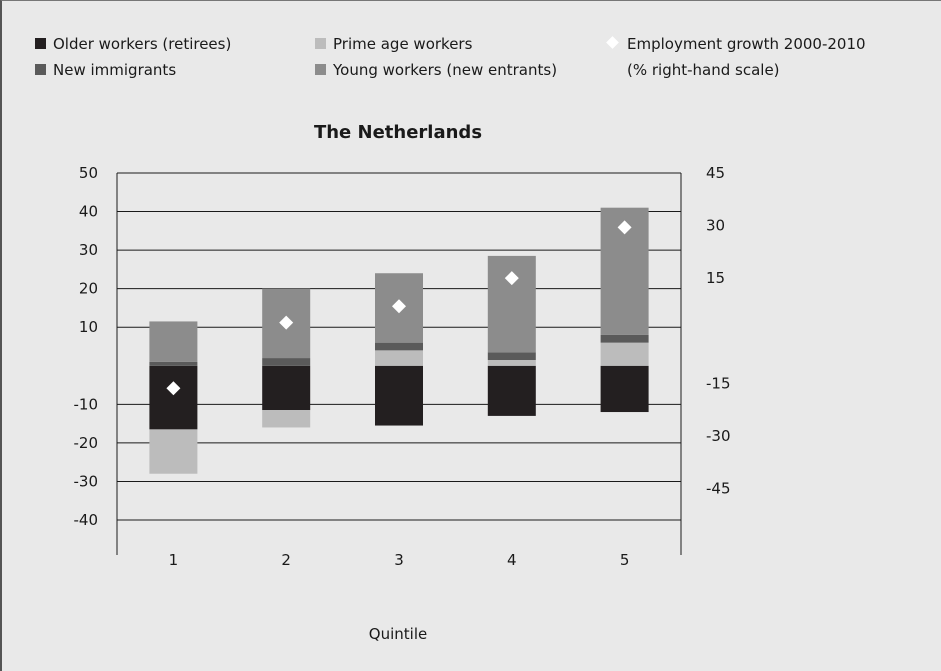  Describe the element at coordinates (403, 44) in the screenshot. I see `legend-label-prime: Prime age workers` at that location.